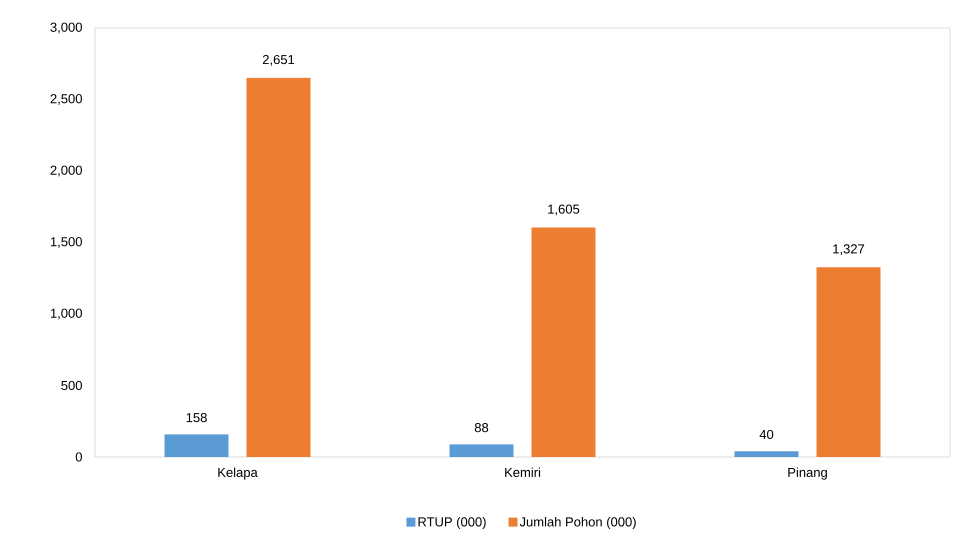 Image resolution: width=956 pixels, height=552 pixels. I want to click on y-tick-label: 3,000, so click(66, 28).